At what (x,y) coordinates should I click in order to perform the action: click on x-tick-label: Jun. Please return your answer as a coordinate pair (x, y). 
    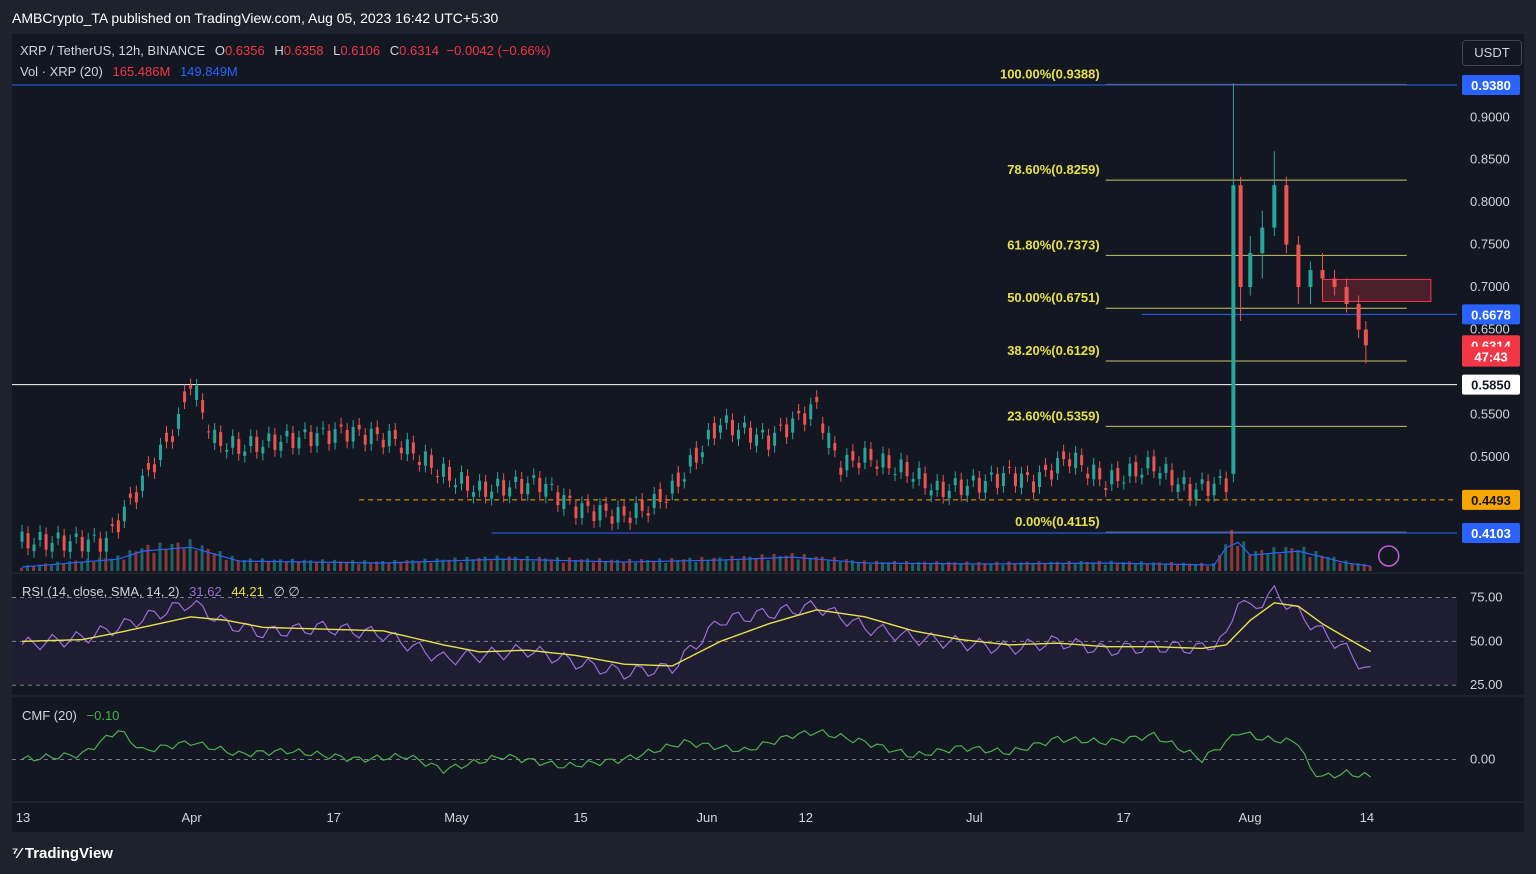
    Looking at the image, I should click on (707, 817).